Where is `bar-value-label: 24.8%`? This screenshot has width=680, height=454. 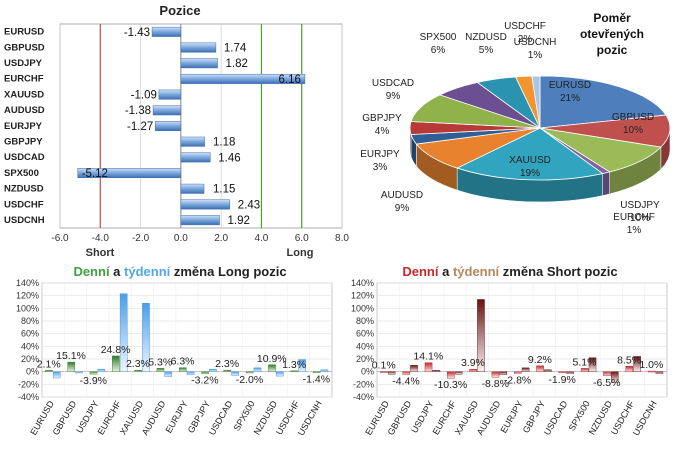 bar-value-label: 24.8% is located at coordinates (116, 350).